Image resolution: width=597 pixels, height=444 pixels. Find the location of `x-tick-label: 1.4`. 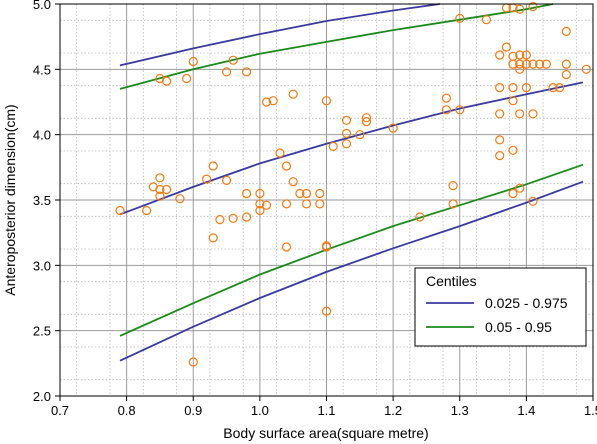

x-tick-label: 1.4 is located at coordinates (526, 410).